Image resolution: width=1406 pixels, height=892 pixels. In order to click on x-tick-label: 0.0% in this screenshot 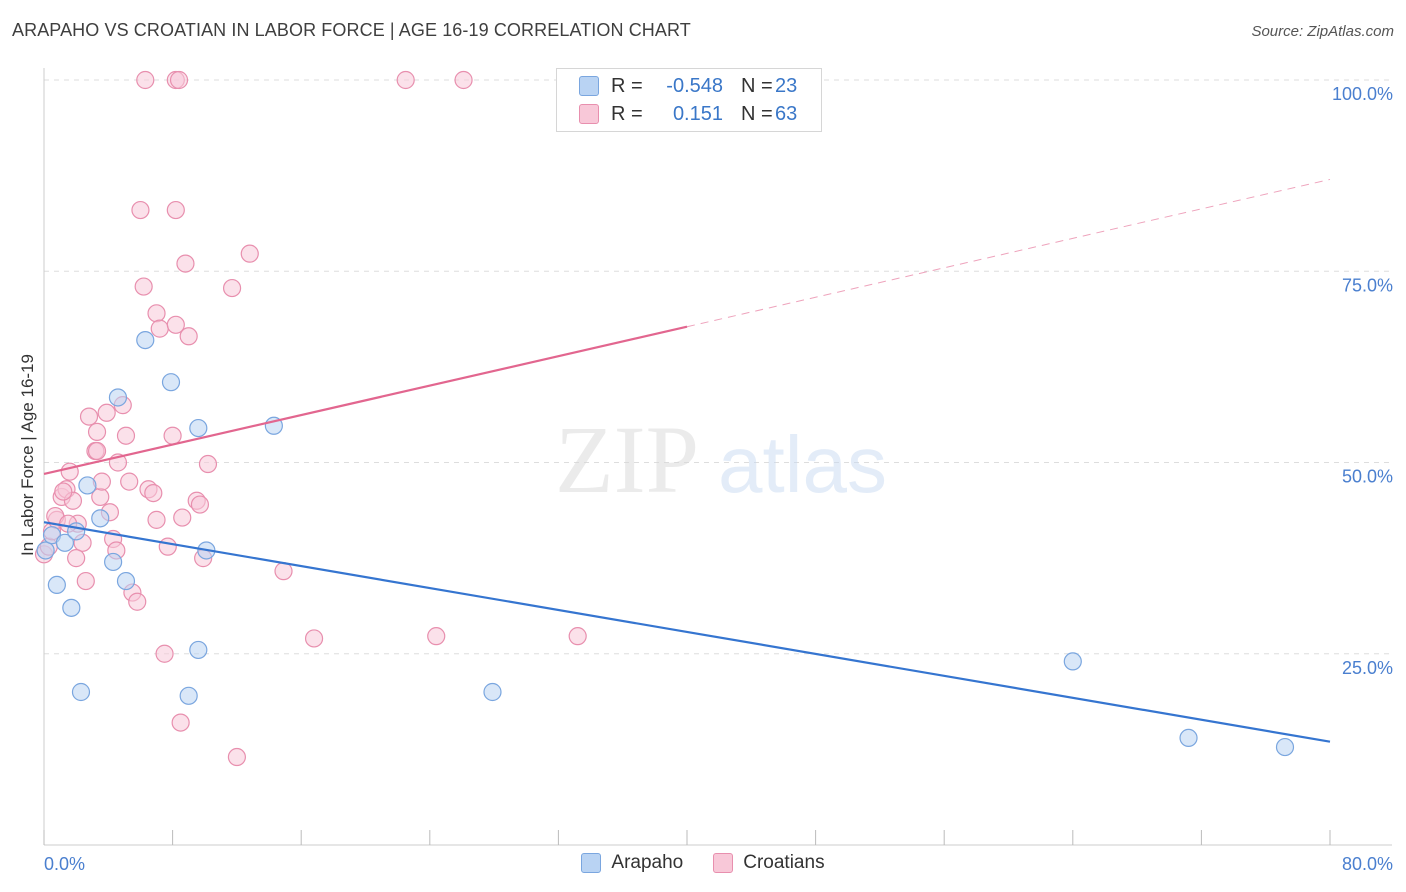, I will do `click(64, 864)`.